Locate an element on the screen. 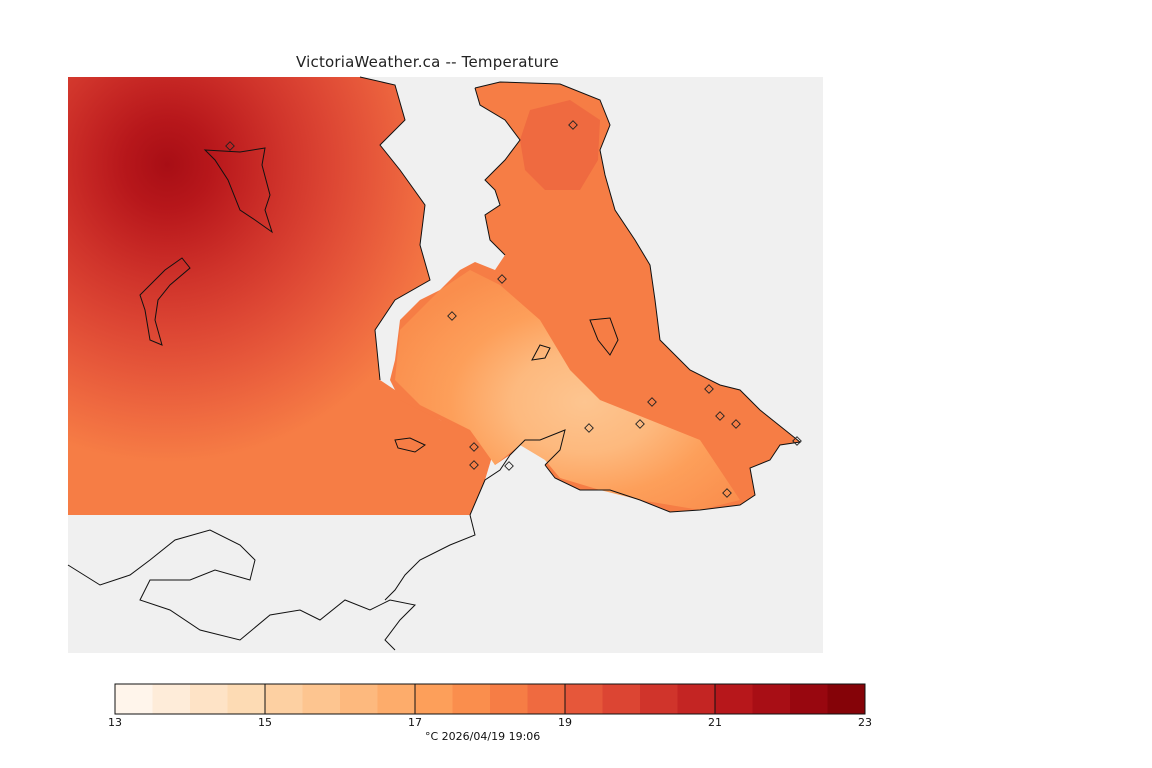 This screenshot has width=1152, height=768. legend-tick-label: 21 is located at coordinates (715, 722).